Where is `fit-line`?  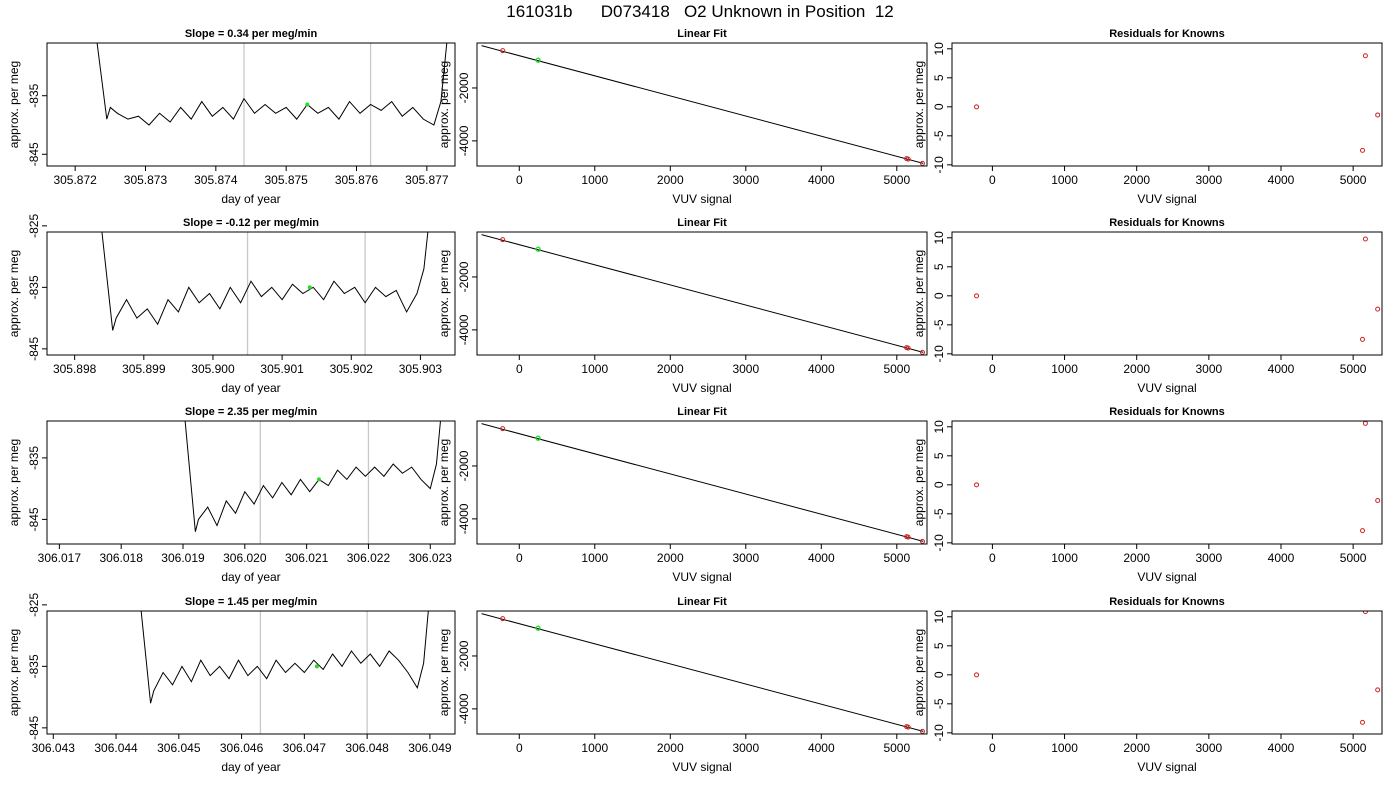 fit-line is located at coordinates (702, 293).